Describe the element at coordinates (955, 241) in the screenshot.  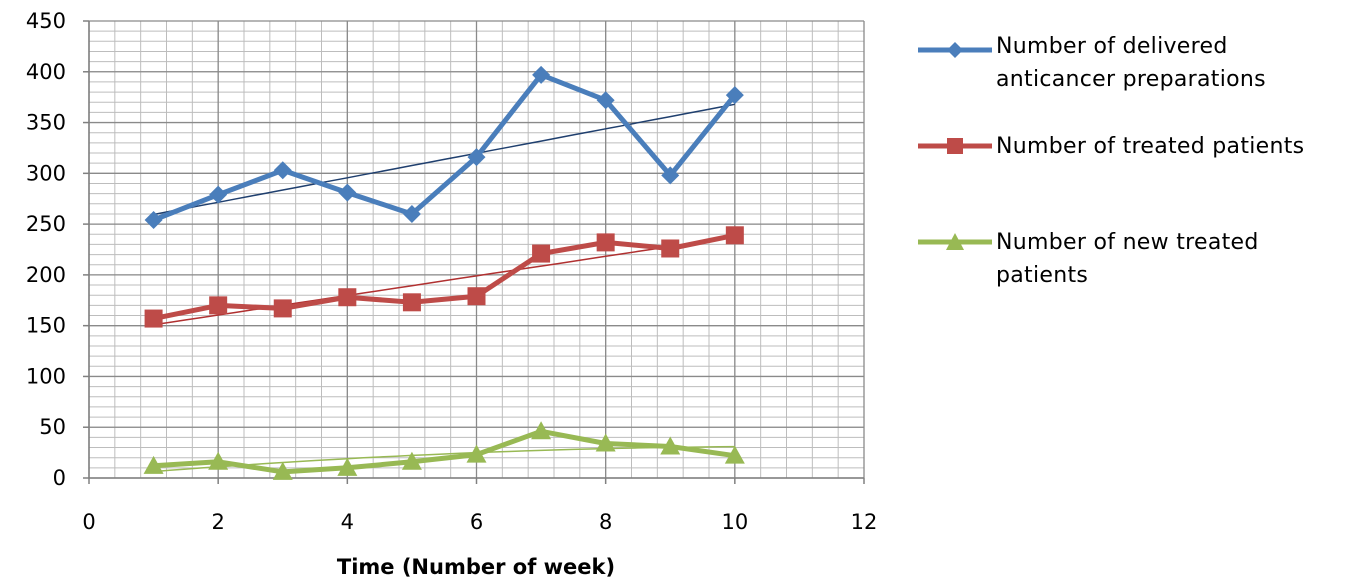
I see `legend-triangle-icon` at that location.